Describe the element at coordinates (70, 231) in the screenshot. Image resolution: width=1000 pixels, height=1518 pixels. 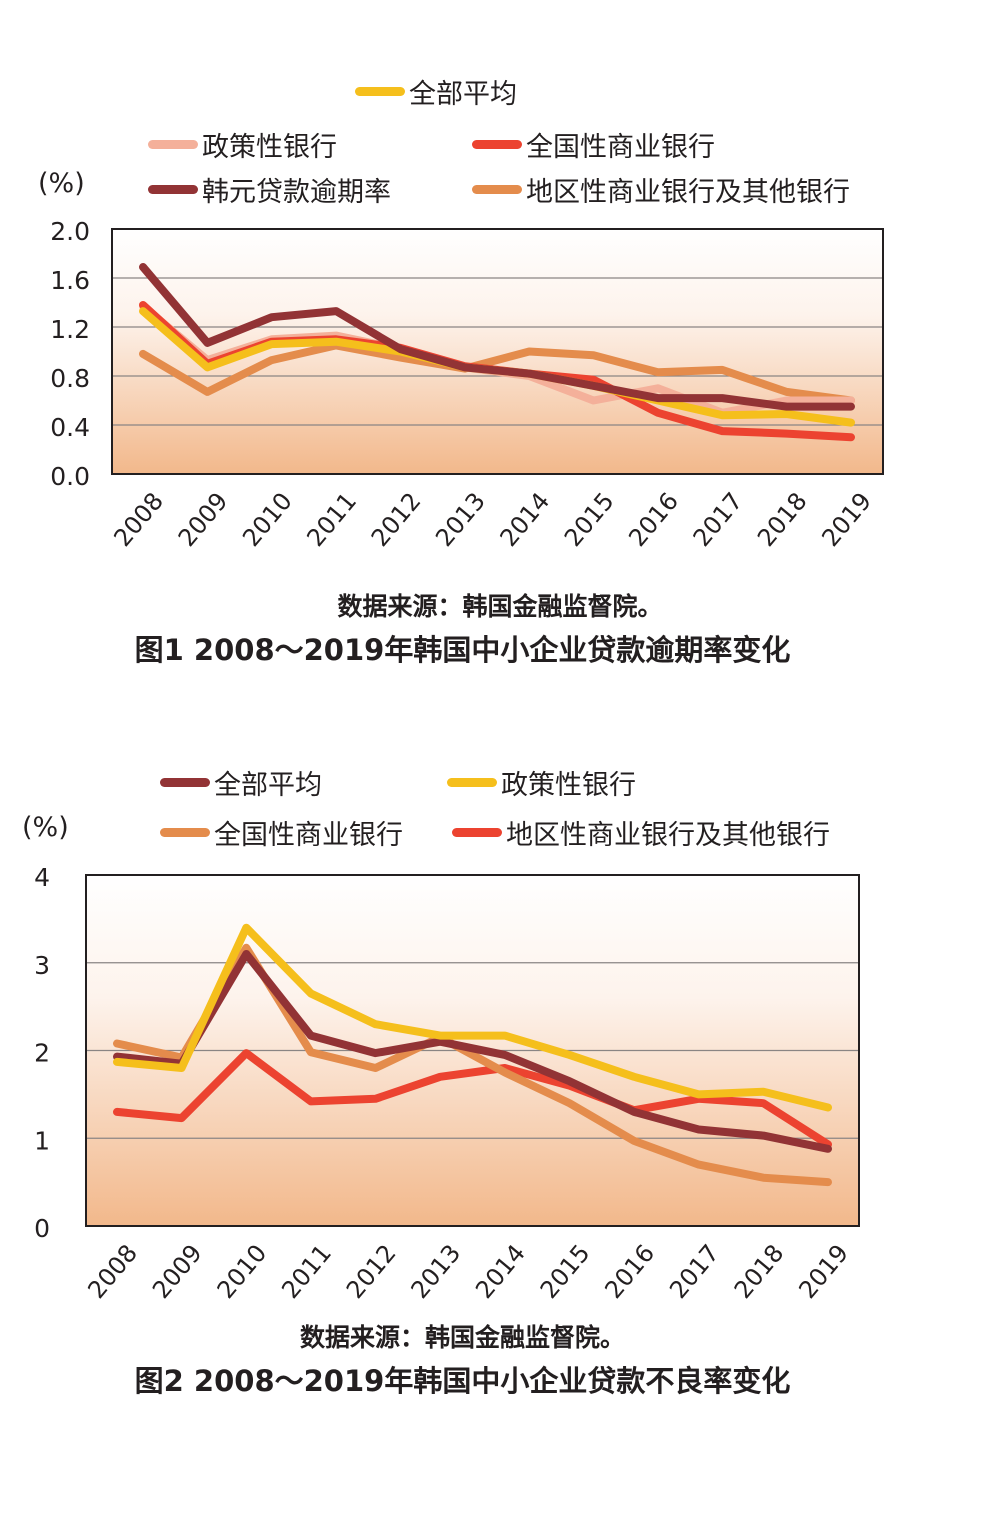
I see `y-tick-label: 2.0` at that location.